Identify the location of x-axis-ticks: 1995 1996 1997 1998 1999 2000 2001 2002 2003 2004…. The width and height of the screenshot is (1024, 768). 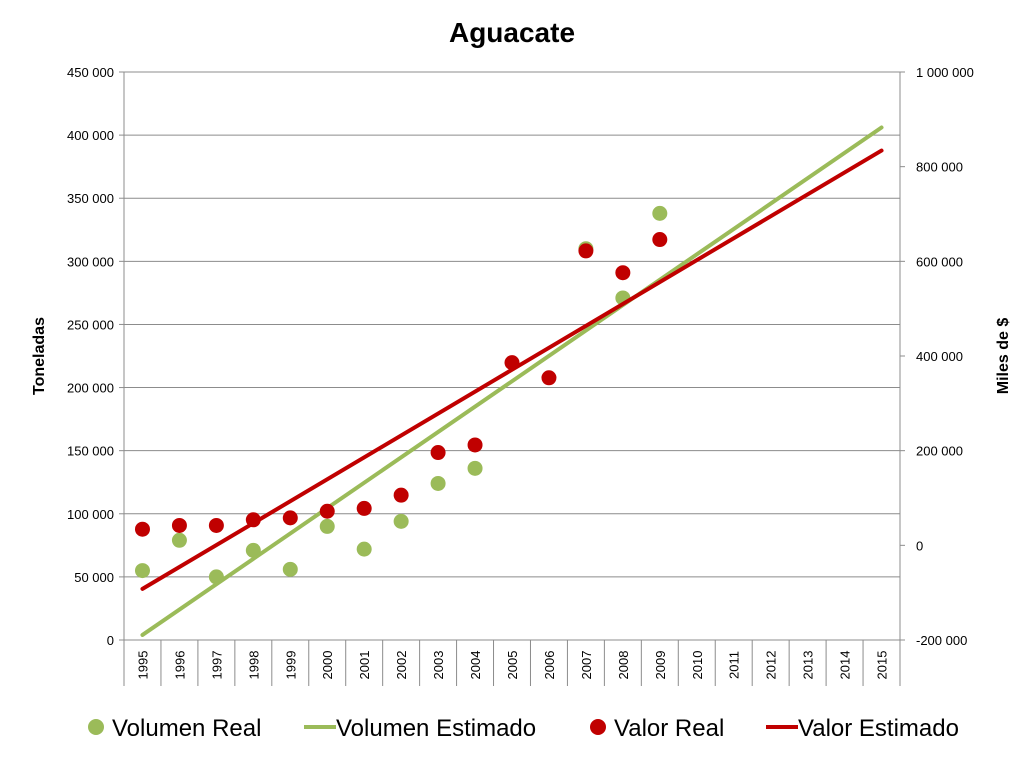
(512, 663).